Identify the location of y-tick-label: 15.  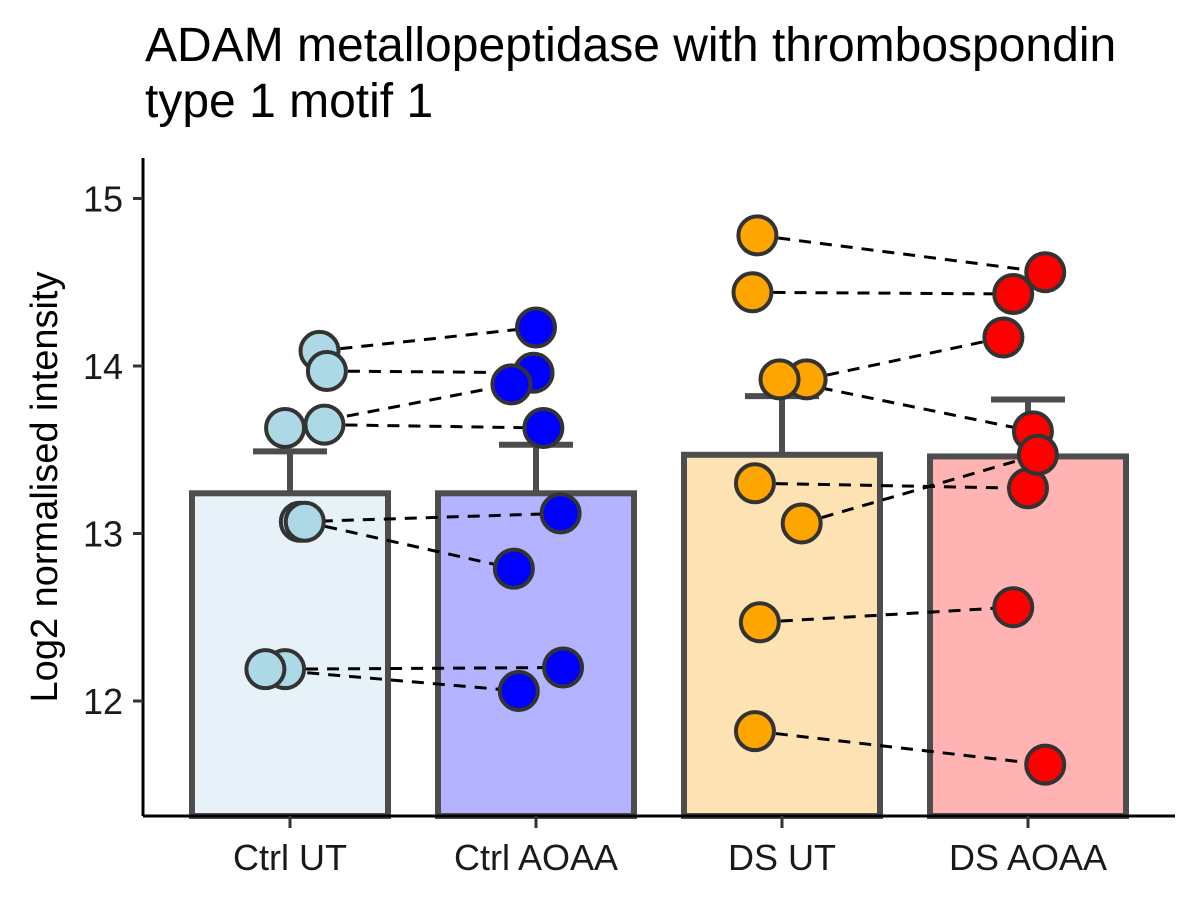
(103, 199).